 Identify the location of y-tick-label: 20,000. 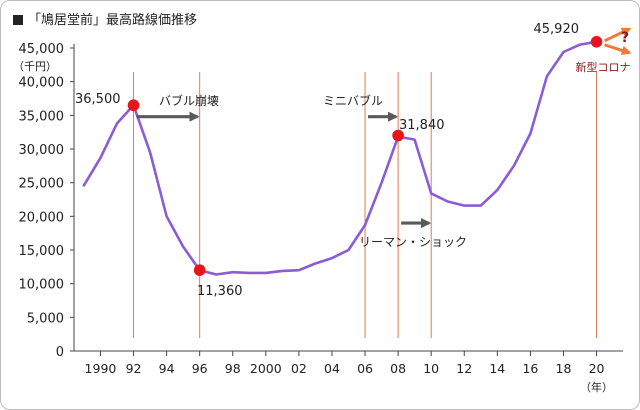
(42, 217).